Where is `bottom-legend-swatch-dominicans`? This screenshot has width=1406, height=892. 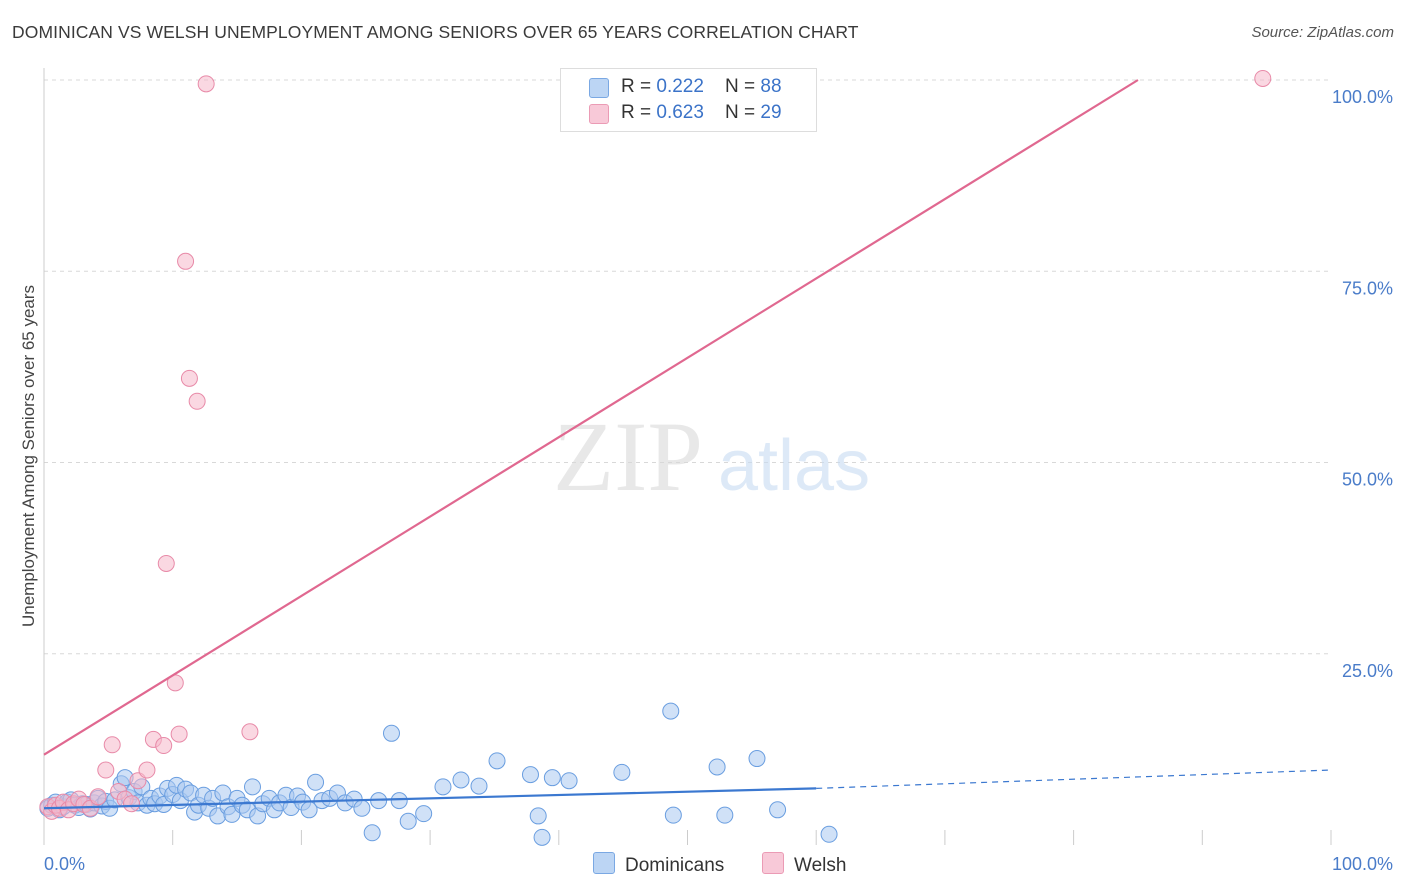 bottom-legend-swatch-dominicans is located at coordinates (604, 863).